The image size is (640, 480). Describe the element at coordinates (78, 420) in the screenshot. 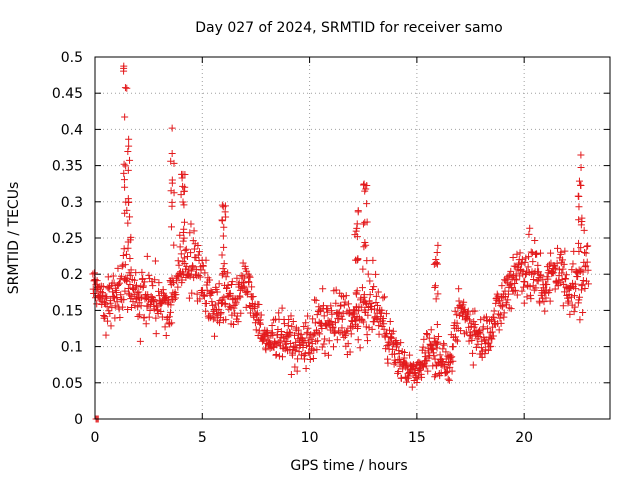

I see `y-tick-label: 0` at that location.